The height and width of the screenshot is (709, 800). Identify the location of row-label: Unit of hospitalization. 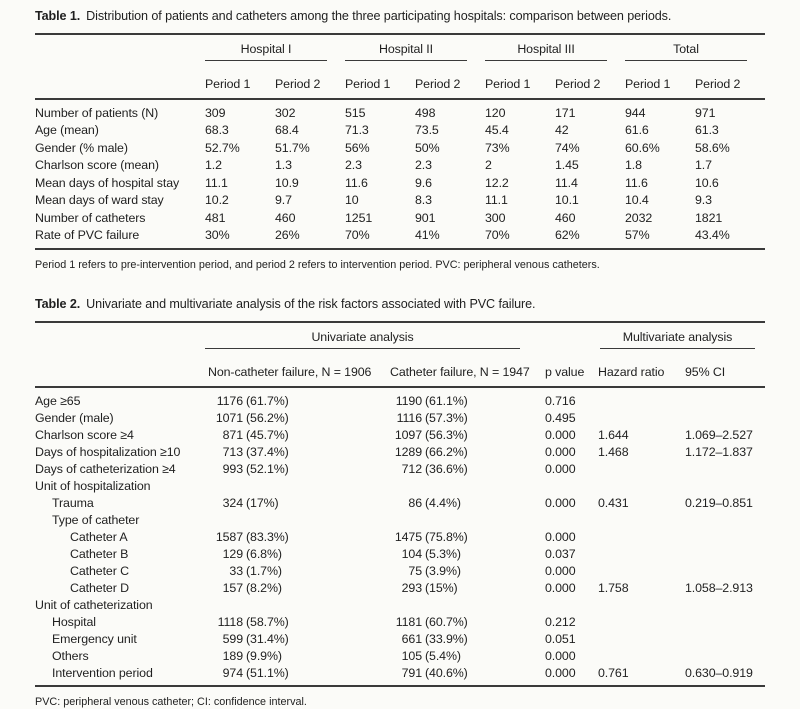
(93, 485).